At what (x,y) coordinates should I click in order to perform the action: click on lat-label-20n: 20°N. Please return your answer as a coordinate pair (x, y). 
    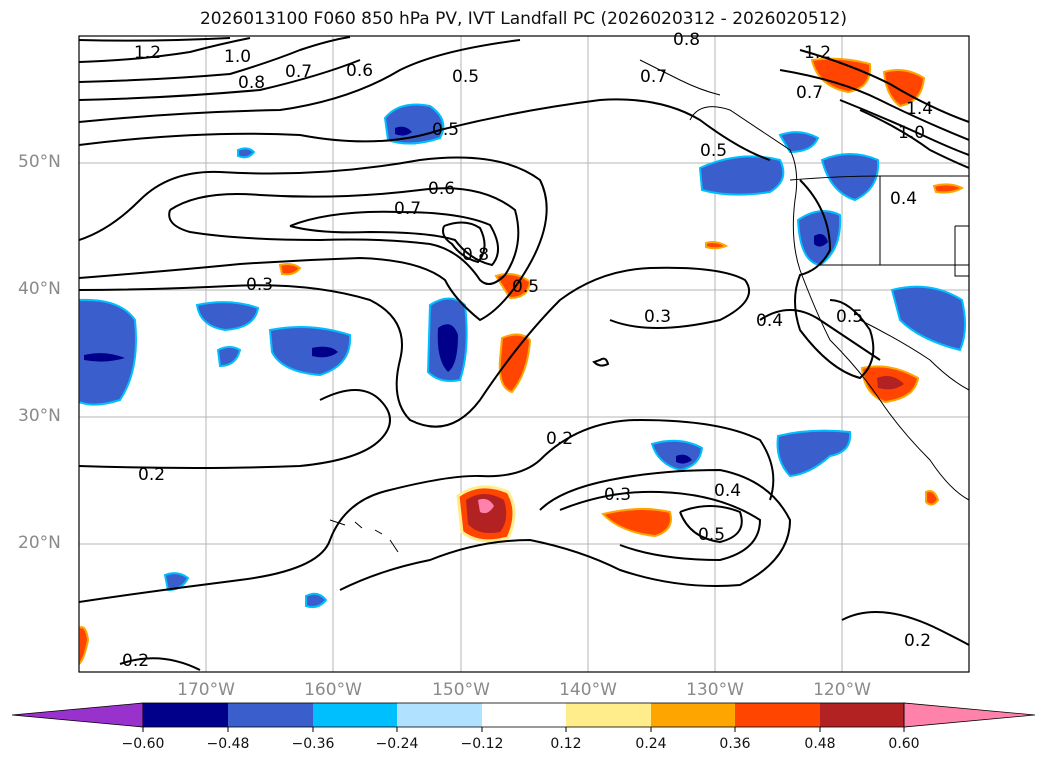
    Looking at the image, I should click on (39, 543).